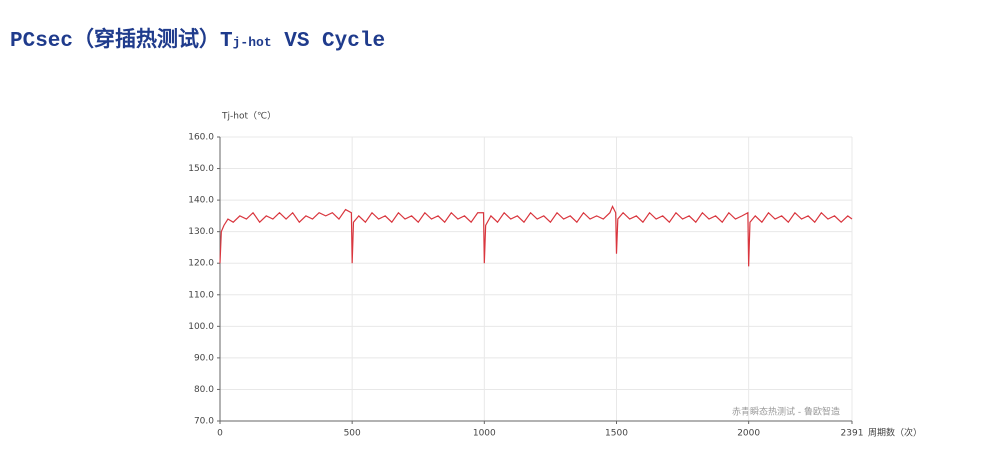  I want to click on x-tick-label: 1500, so click(616, 434).